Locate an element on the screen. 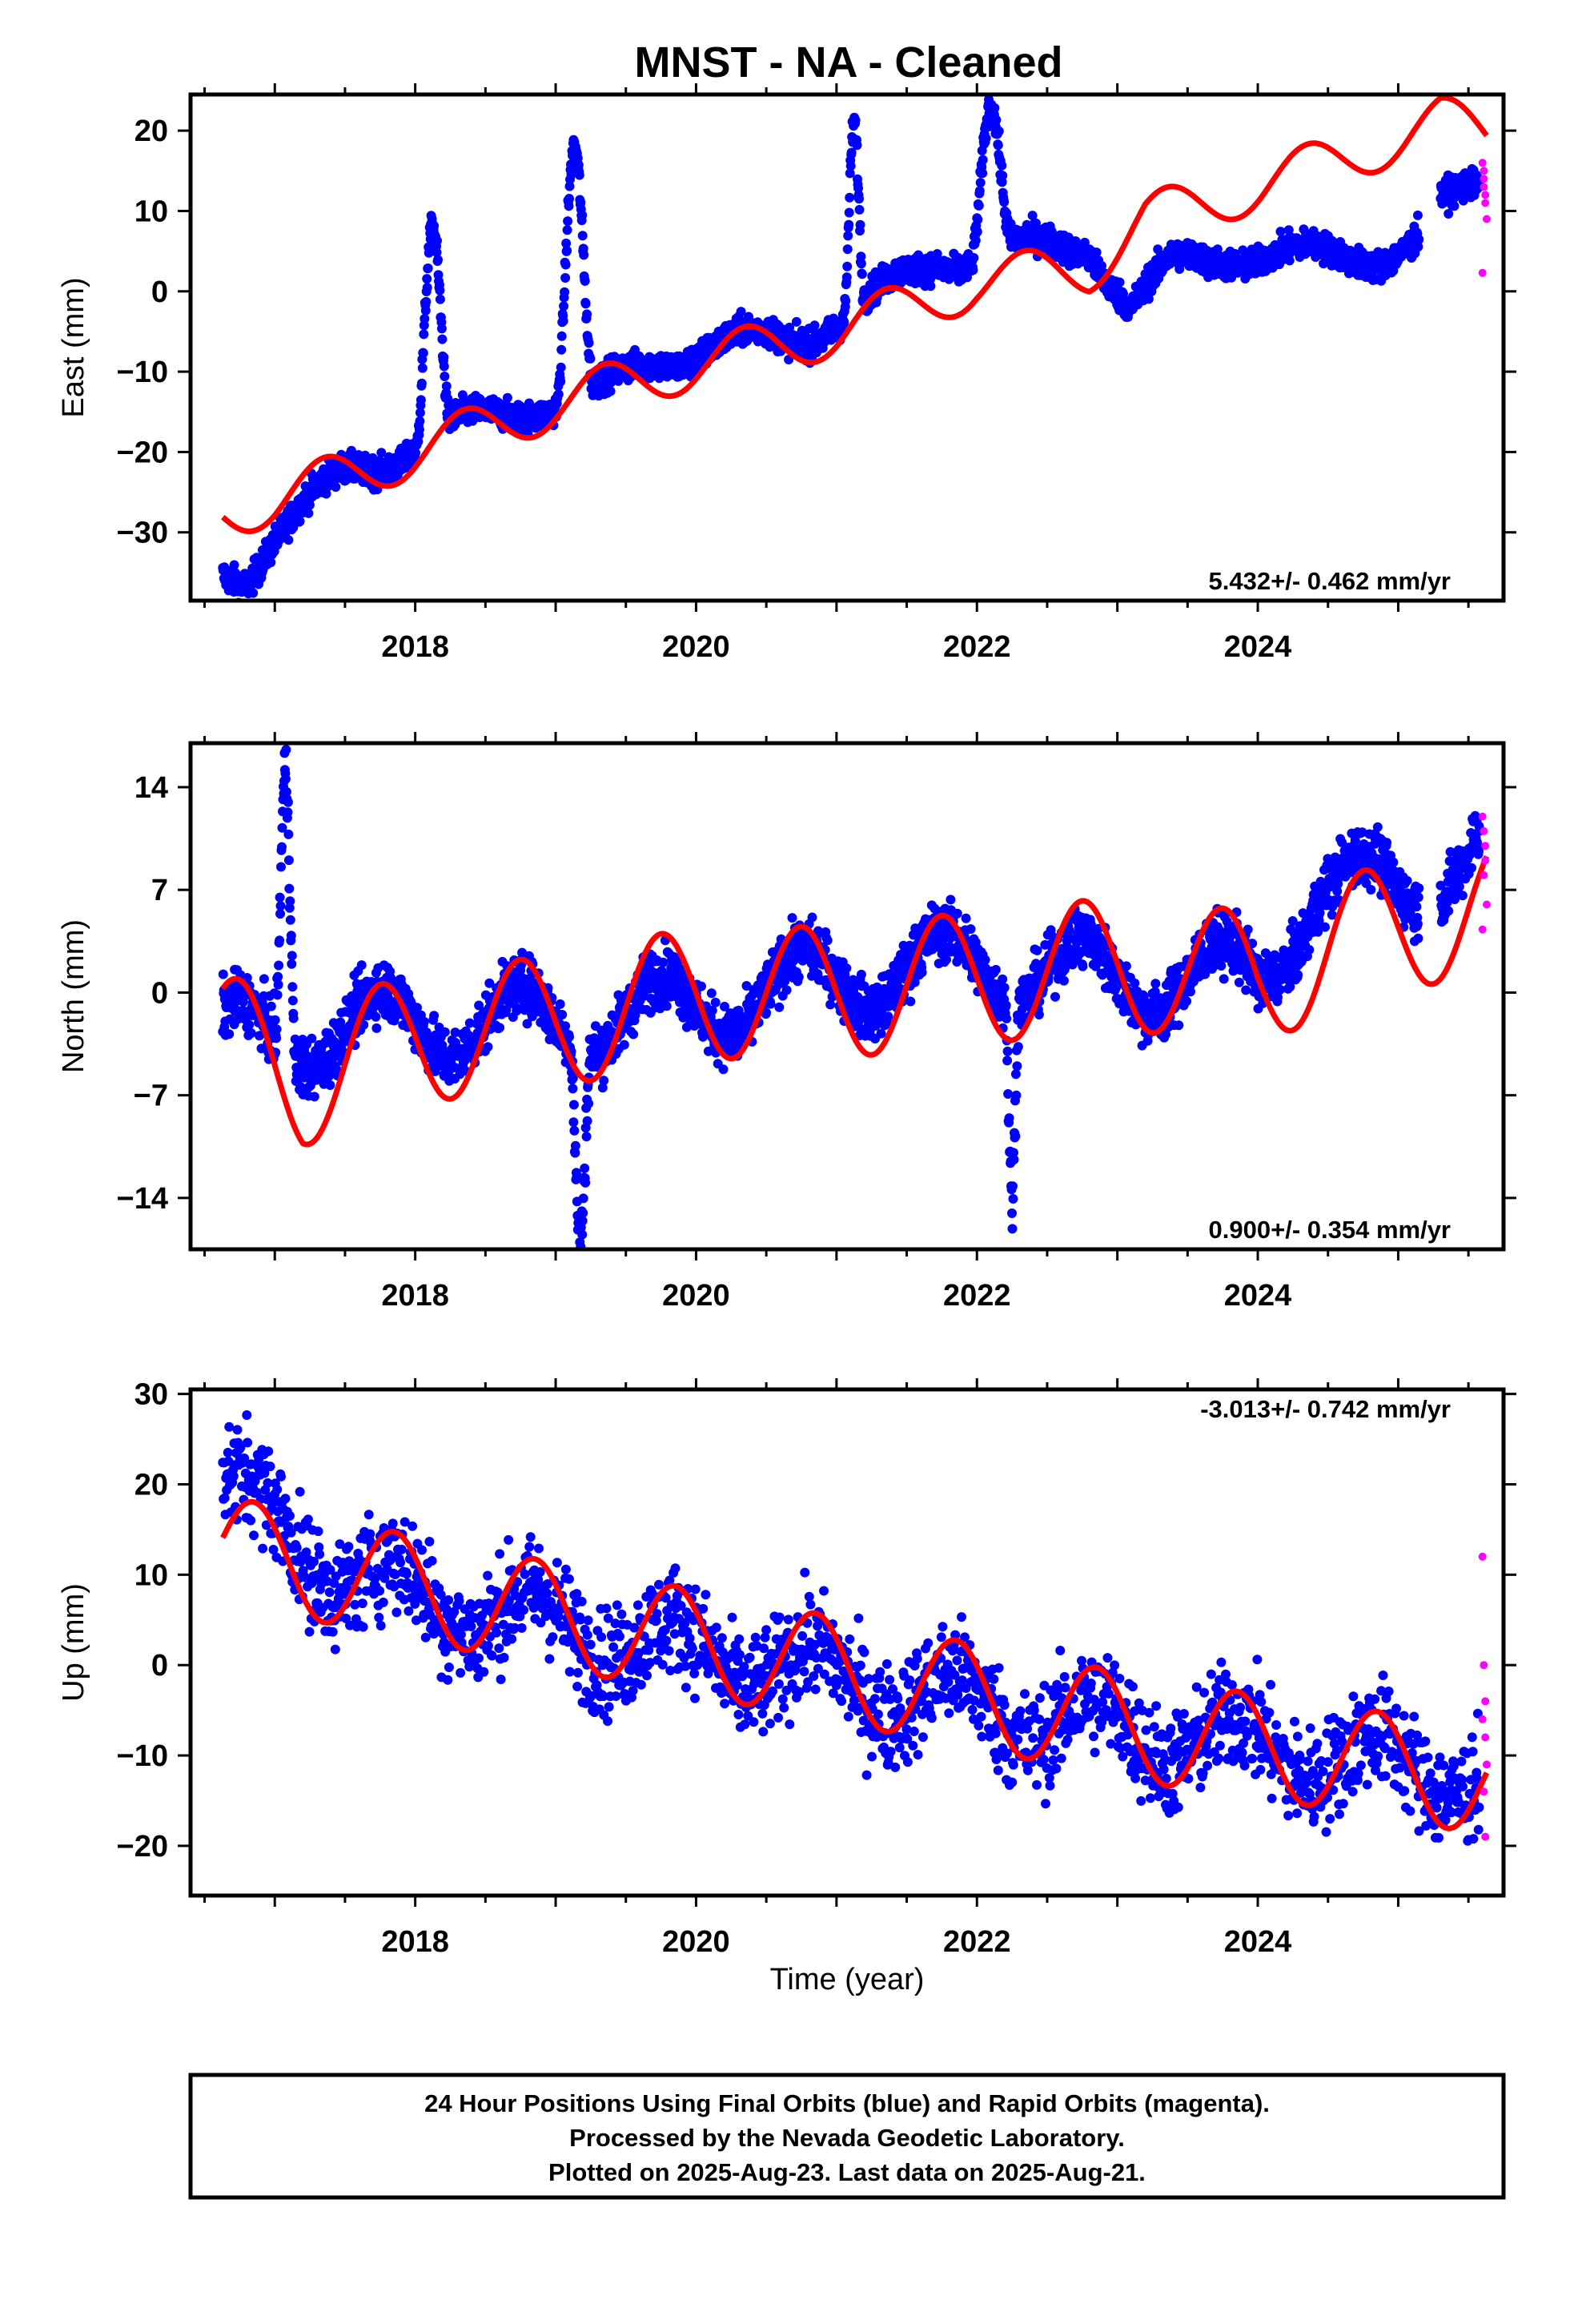 Image resolution: width=1582 pixels, height=2324 pixels. east-y-tick-label: 0 is located at coordinates (159, 292).